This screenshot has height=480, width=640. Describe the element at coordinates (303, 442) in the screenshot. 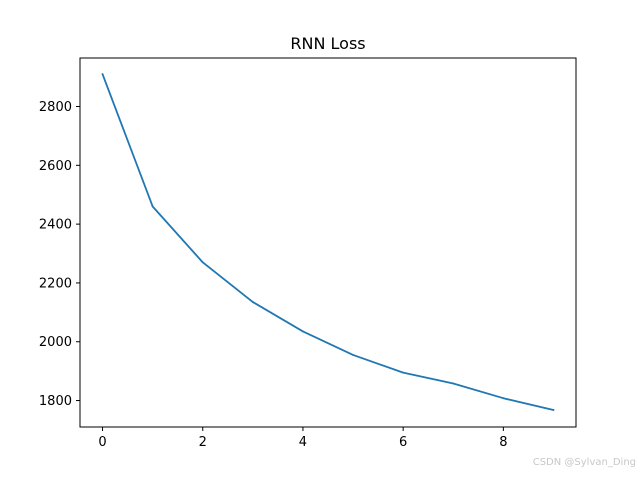

I see `x-tick-label: 4` at that location.